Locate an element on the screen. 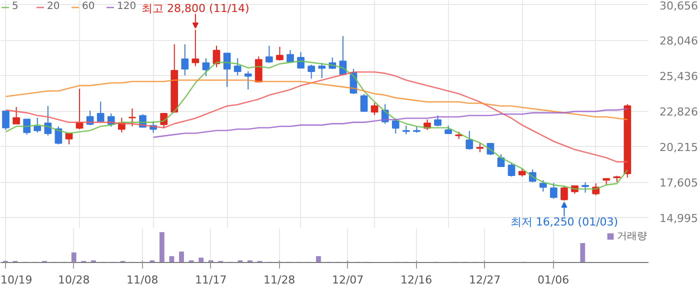 The image size is (700, 289). x-tick-label: 10/19 is located at coordinates (16, 280).